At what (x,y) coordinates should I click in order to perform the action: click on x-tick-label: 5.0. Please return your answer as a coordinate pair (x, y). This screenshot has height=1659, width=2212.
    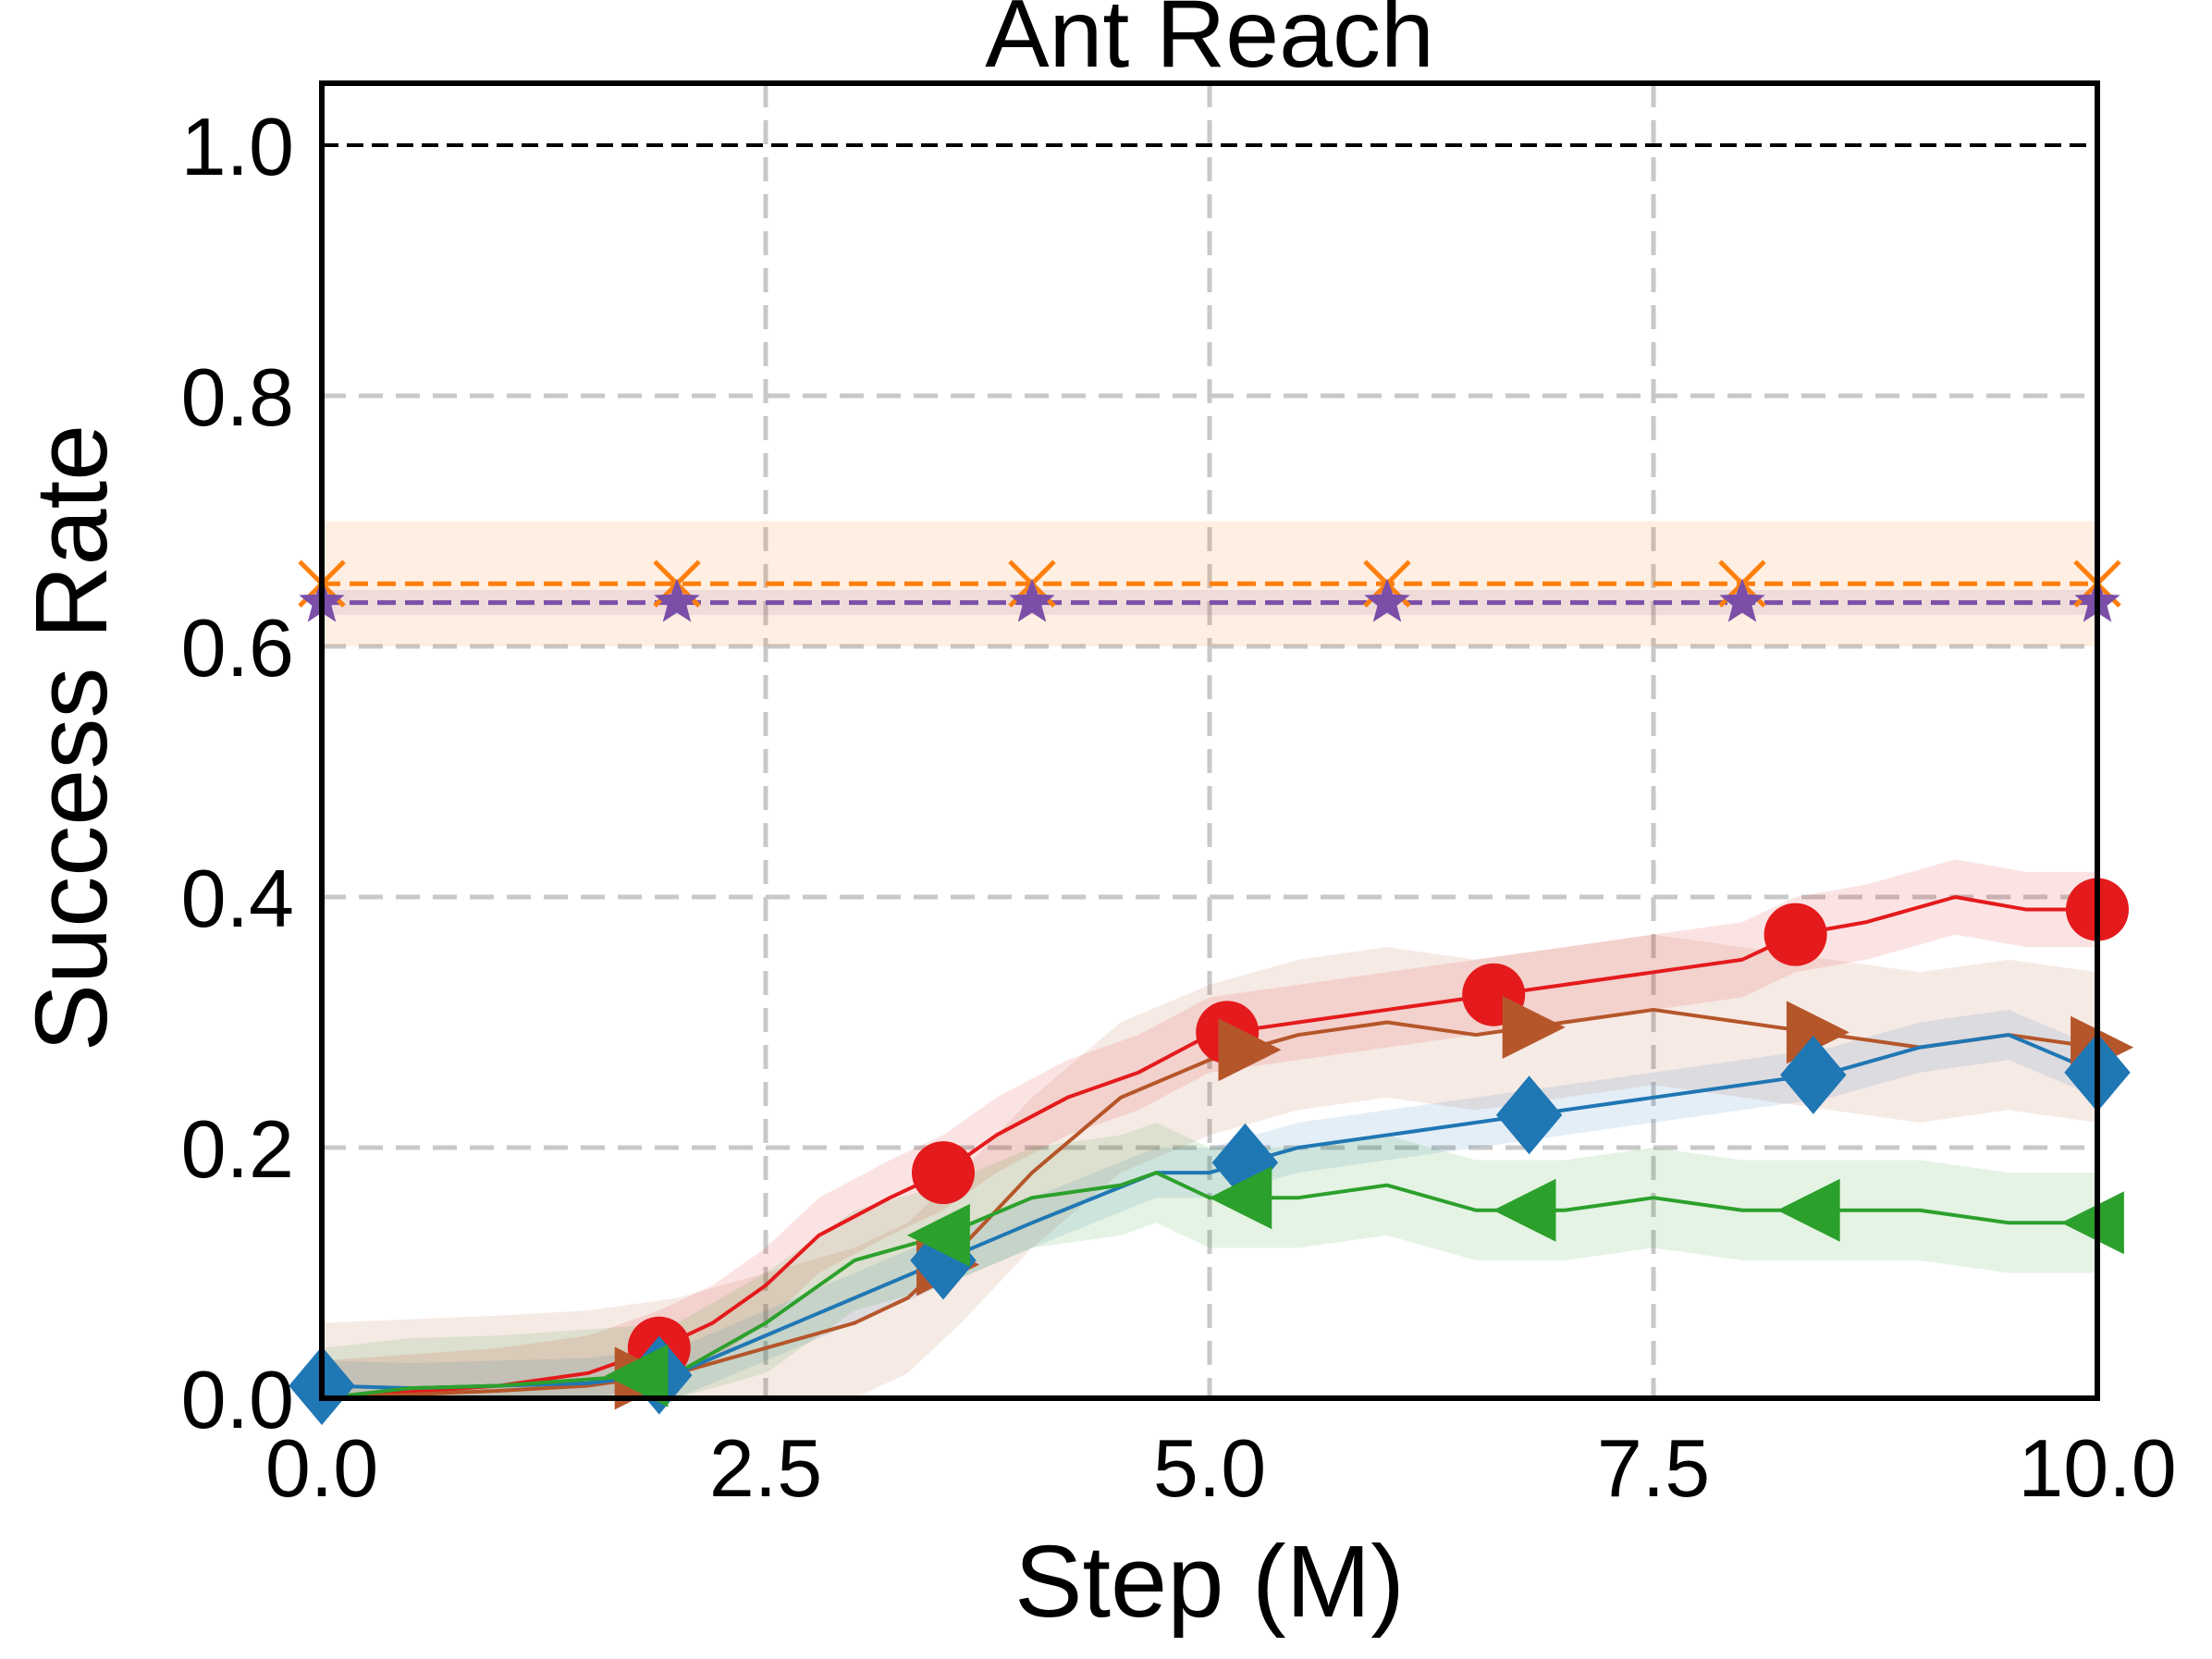
    Looking at the image, I should click on (1210, 1468).